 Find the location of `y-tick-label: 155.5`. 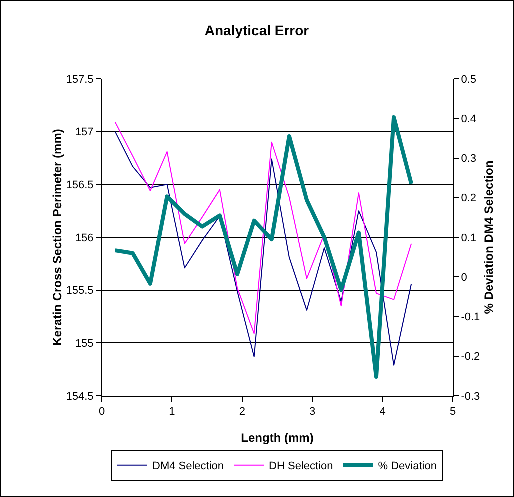

y-tick-label: 155.5 is located at coordinates (80, 291).